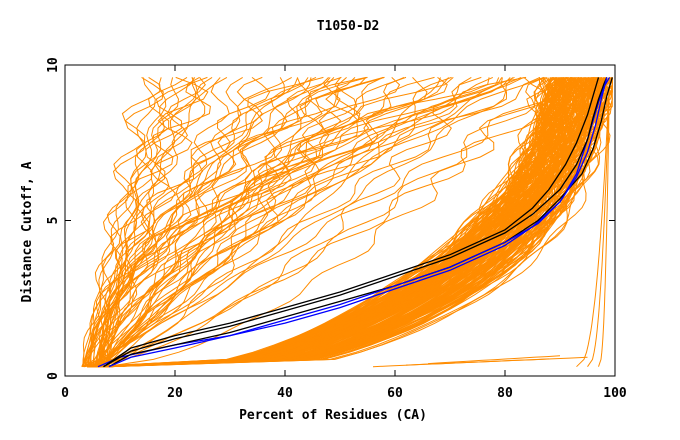 Image resolution: width=680 pixels, height=440 pixels. Describe the element at coordinates (53, 221) in the screenshot. I see `y-tick-label: 5` at that location.